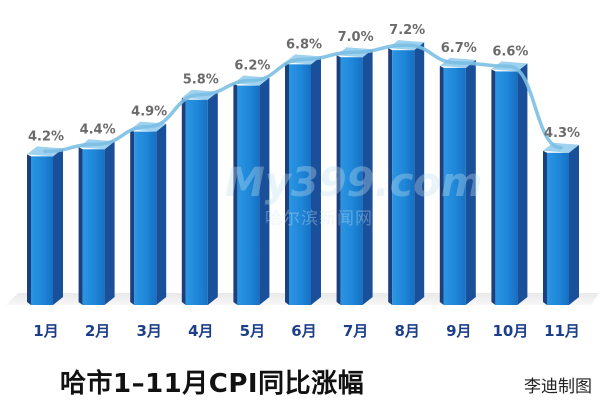 This screenshot has width=600, height=410. What do you see at coordinates (149, 112) in the screenshot?
I see `data-label-3: 4.9%` at bounding box center [149, 112].